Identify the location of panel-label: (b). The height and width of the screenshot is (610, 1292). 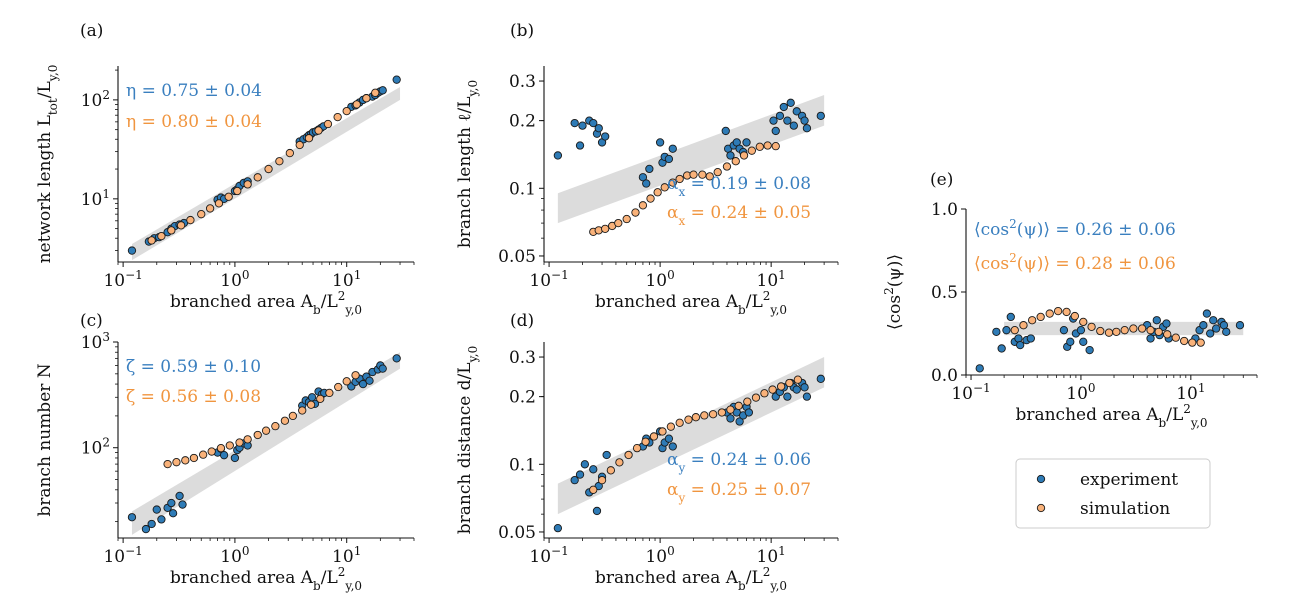
(522, 31).